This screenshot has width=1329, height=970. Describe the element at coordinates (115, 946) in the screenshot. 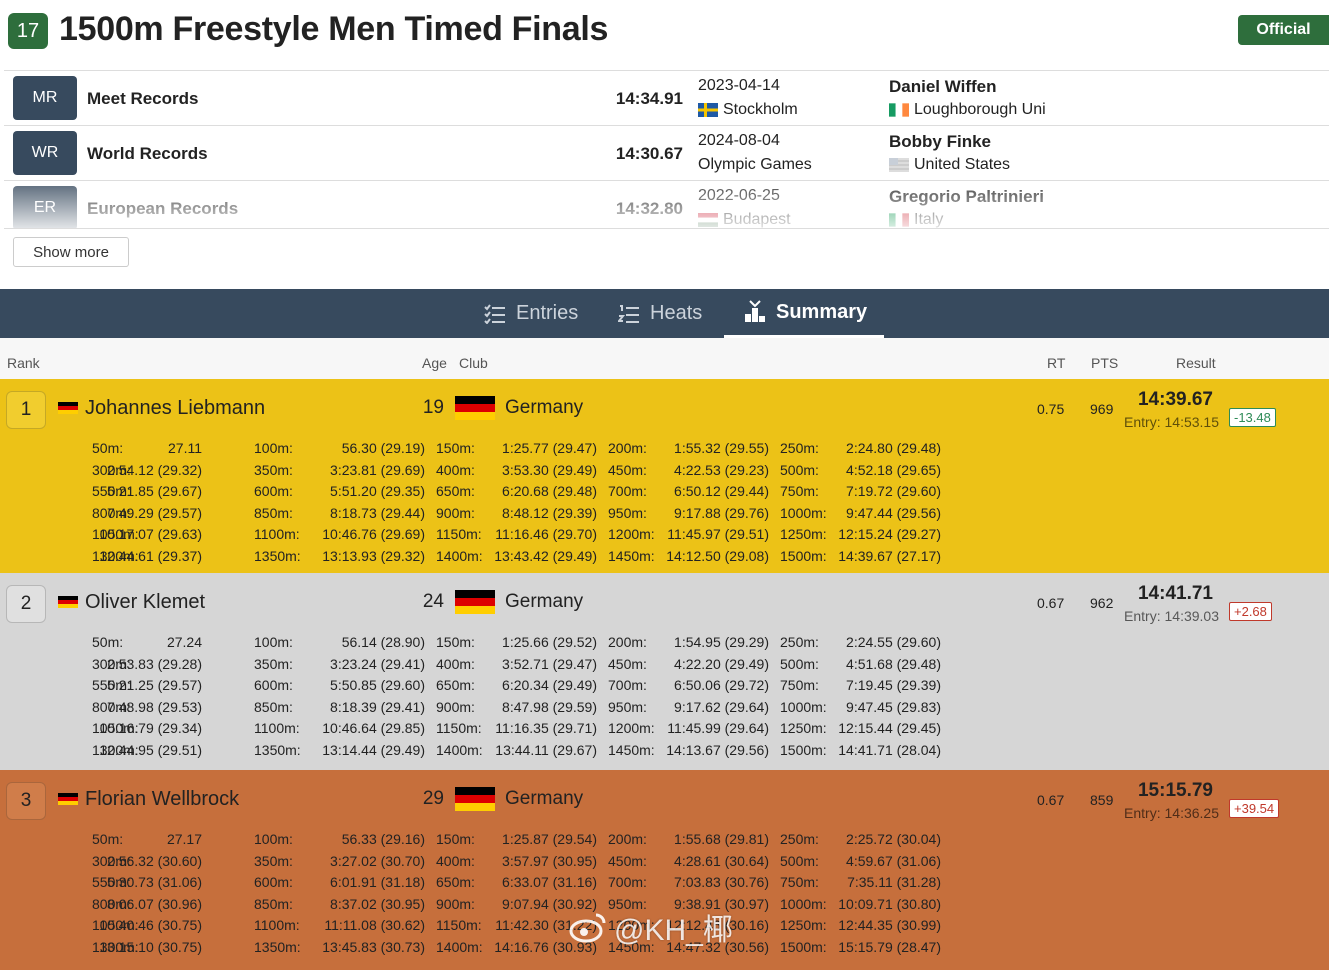

I see `split-distance: 1300m:` at that location.